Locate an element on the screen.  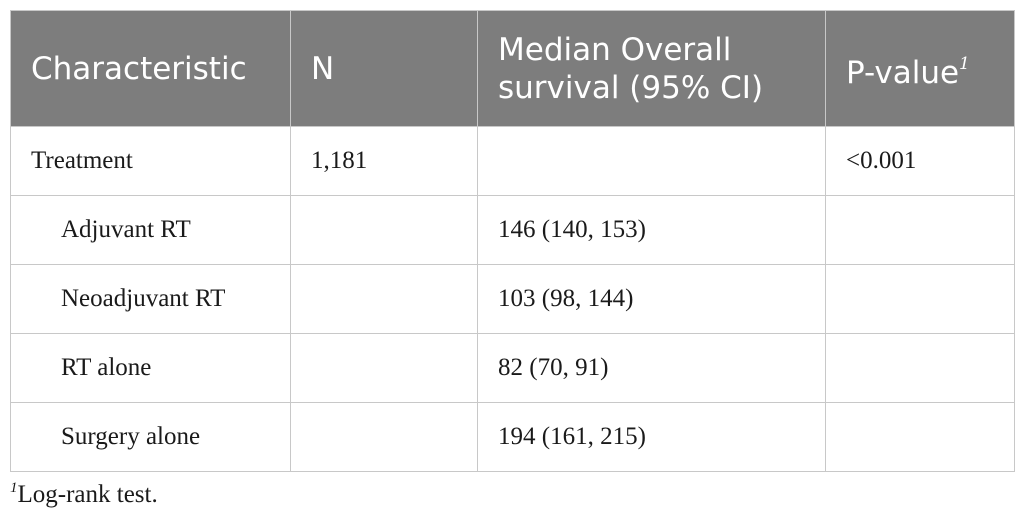
header-n: N is located at coordinates (384, 68).